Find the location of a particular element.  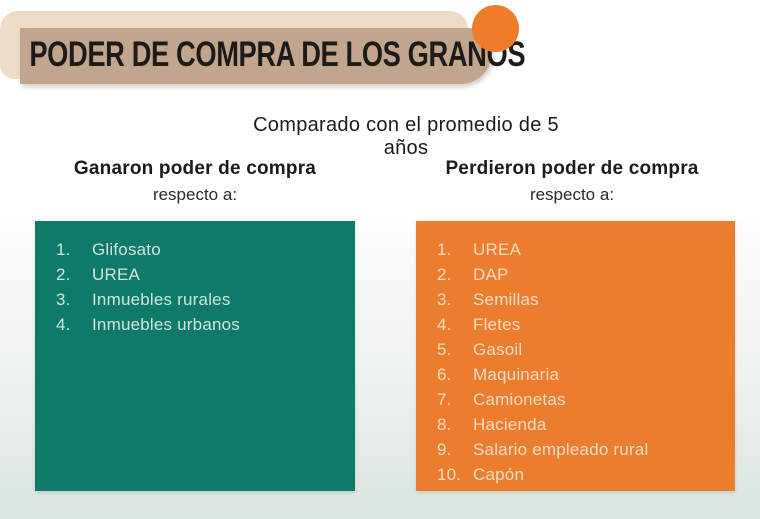

list-item: 1. UREA is located at coordinates (581, 249).